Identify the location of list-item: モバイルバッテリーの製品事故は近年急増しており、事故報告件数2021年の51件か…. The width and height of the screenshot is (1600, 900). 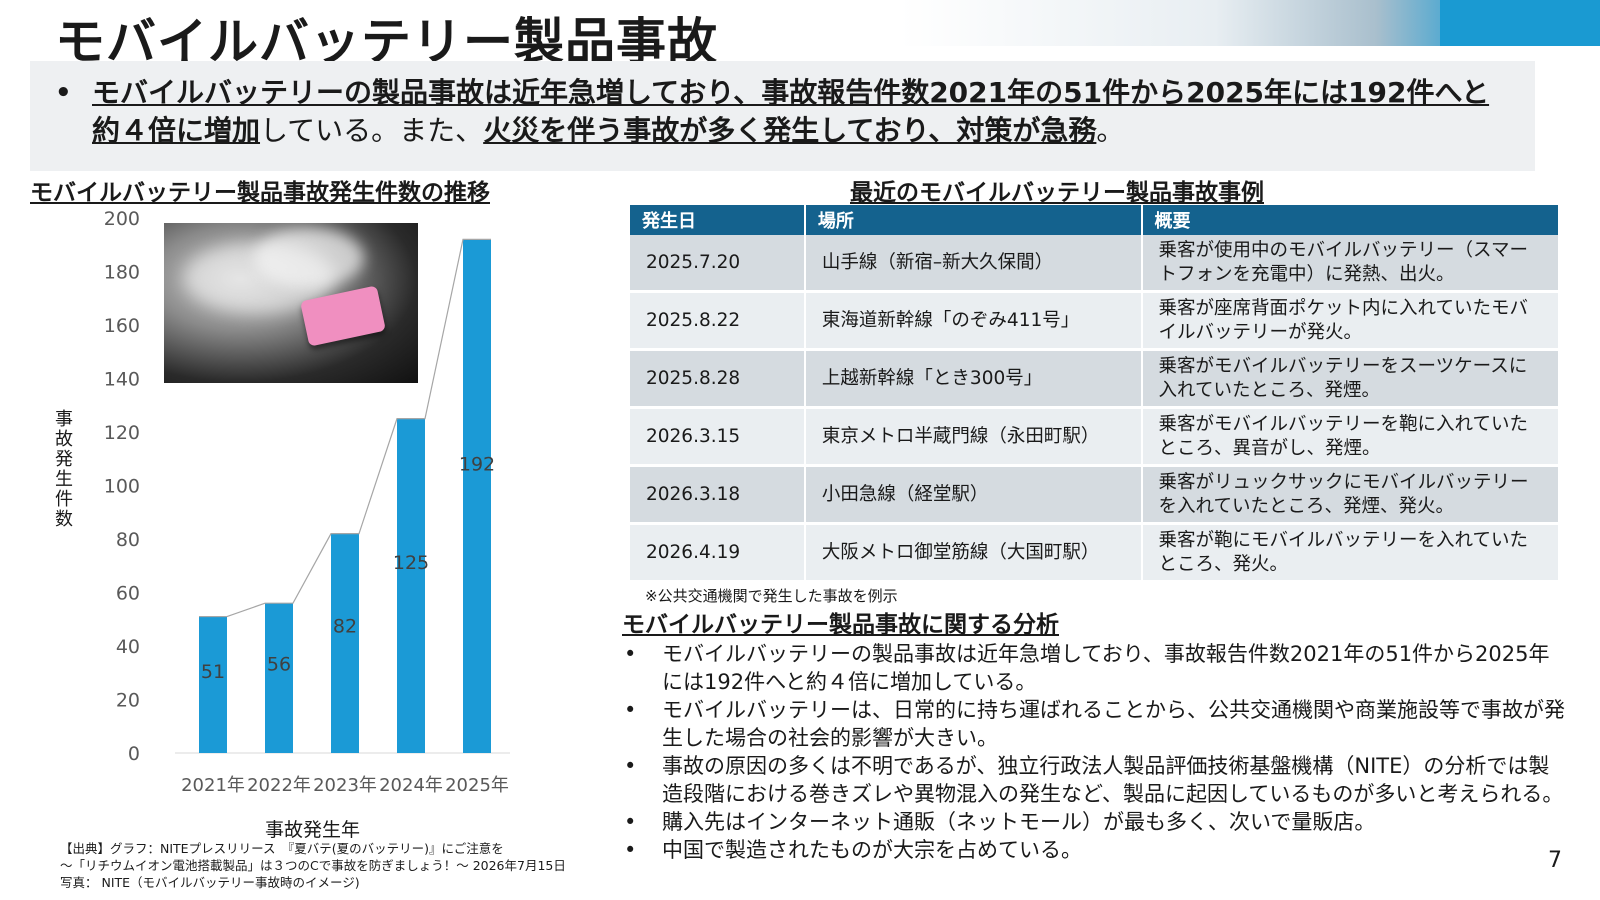
(1094, 668).